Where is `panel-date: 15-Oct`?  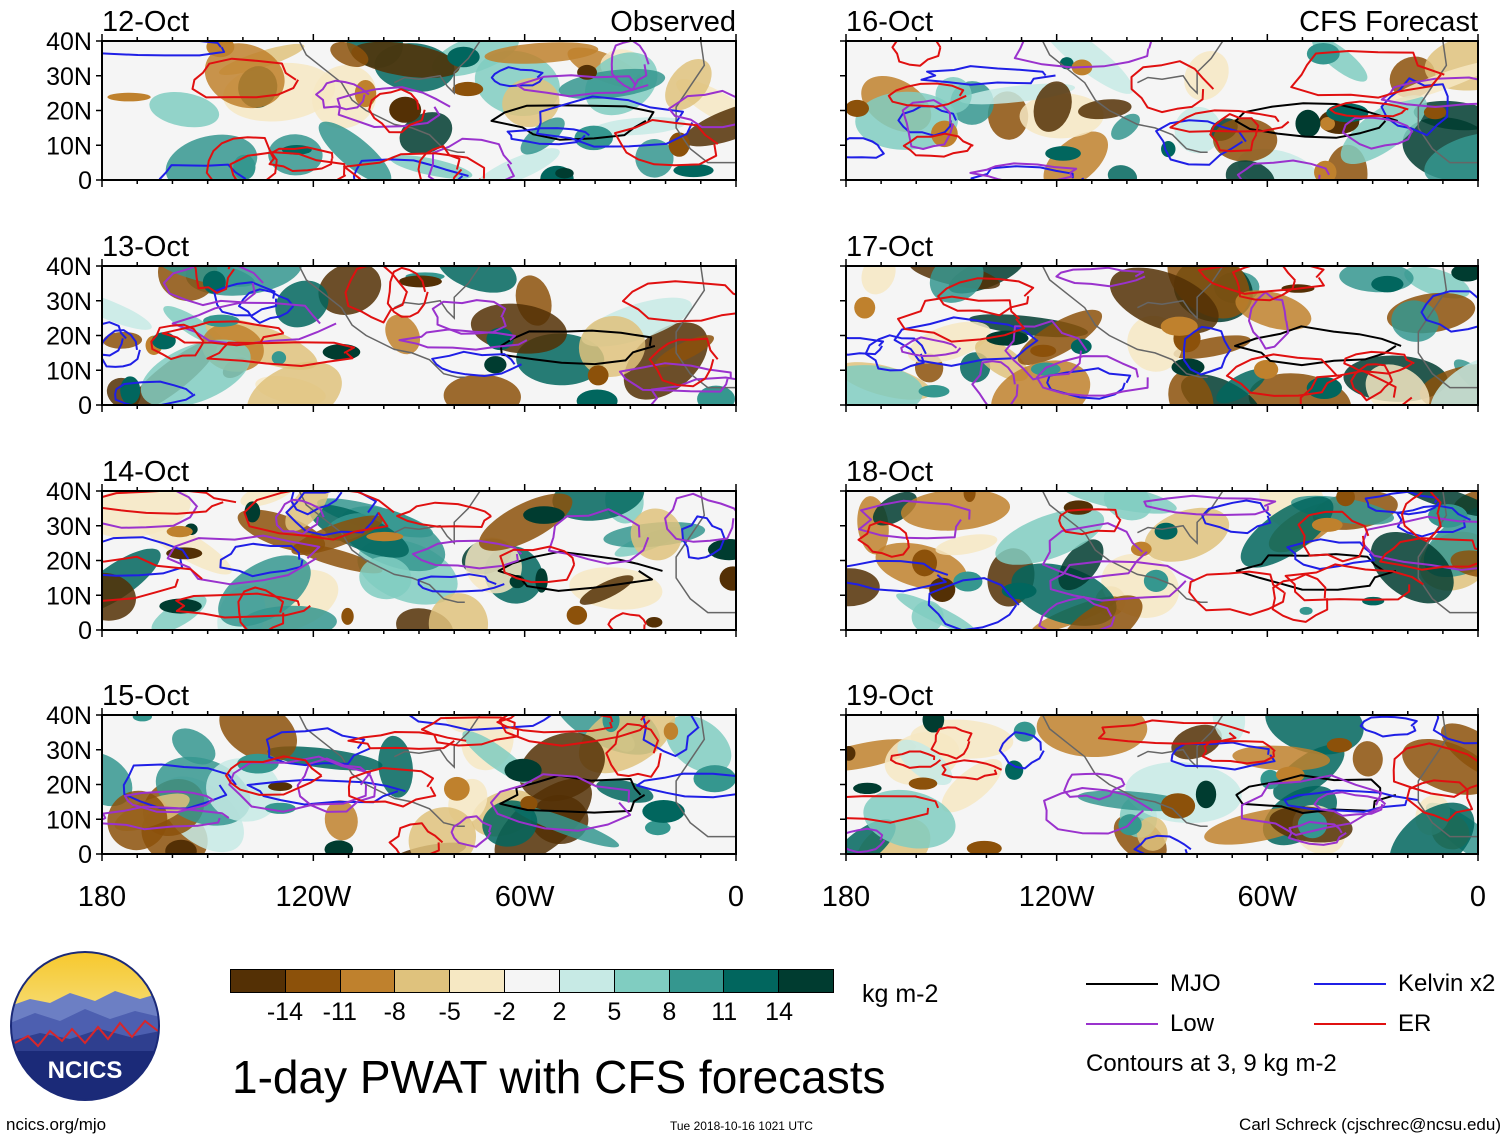
panel-date: 15-Oct is located at coordinates (145, 696).